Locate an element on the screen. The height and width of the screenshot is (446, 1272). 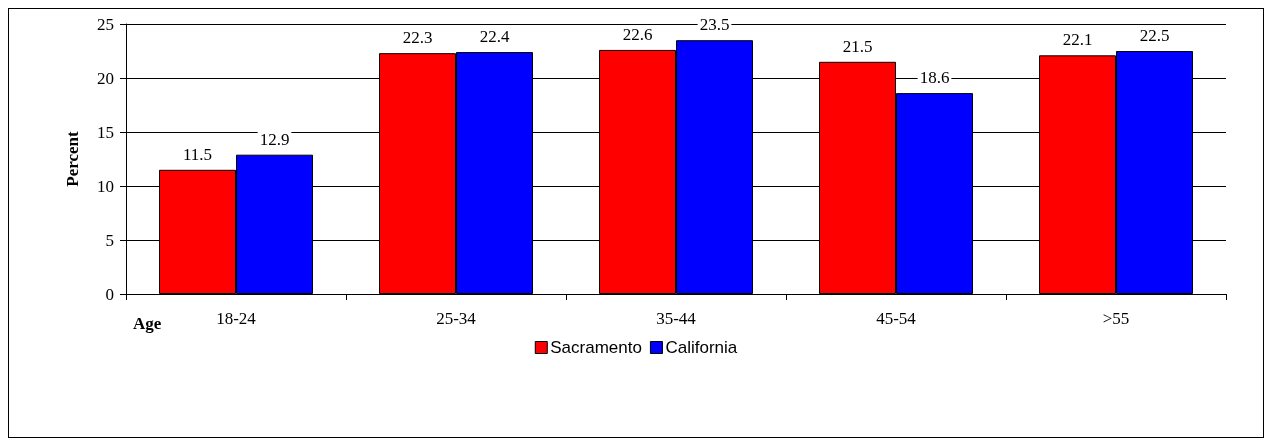
legend-label: California is located at coordinates (701, 347).